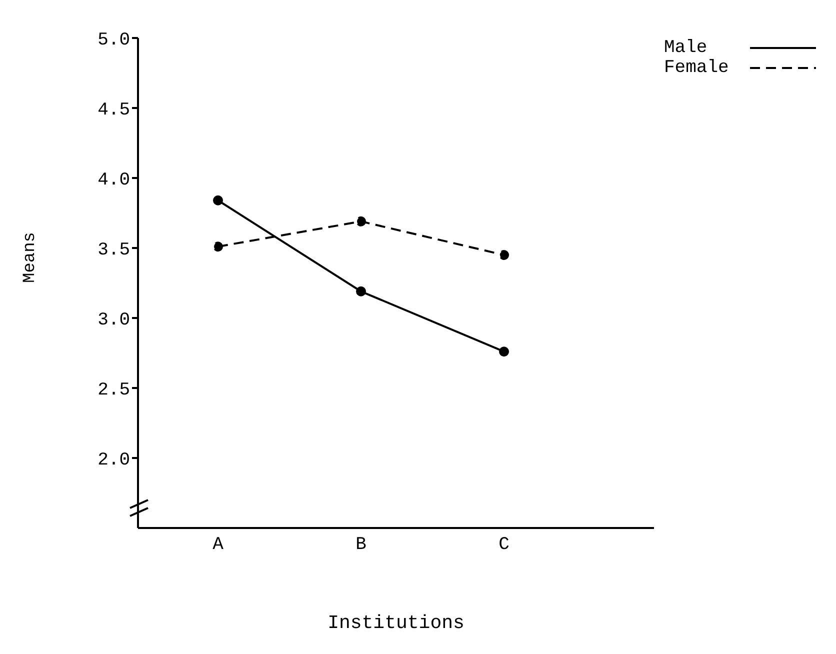  I want to click on legend-label: Female, so click(697, 68).